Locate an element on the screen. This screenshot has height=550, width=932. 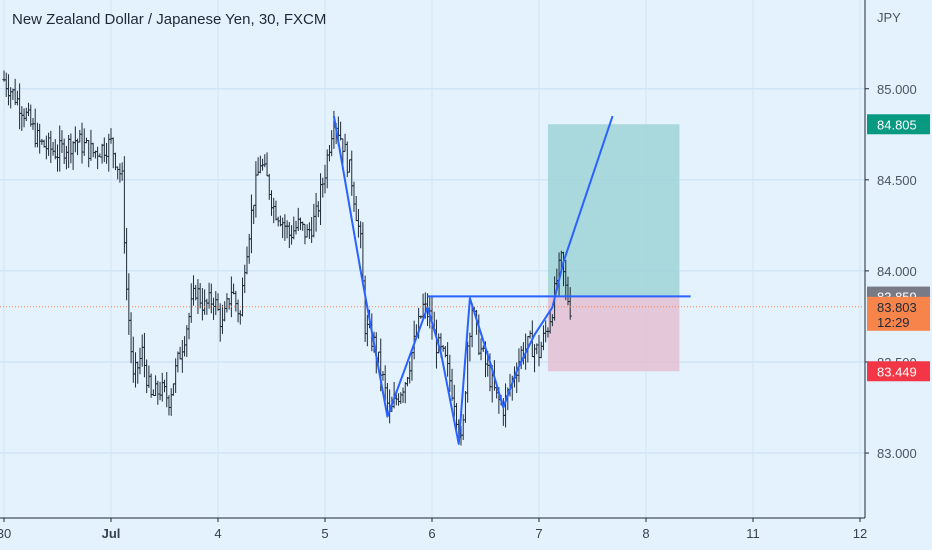
x-tick-label: 6 is located at coordinates (431, 533).